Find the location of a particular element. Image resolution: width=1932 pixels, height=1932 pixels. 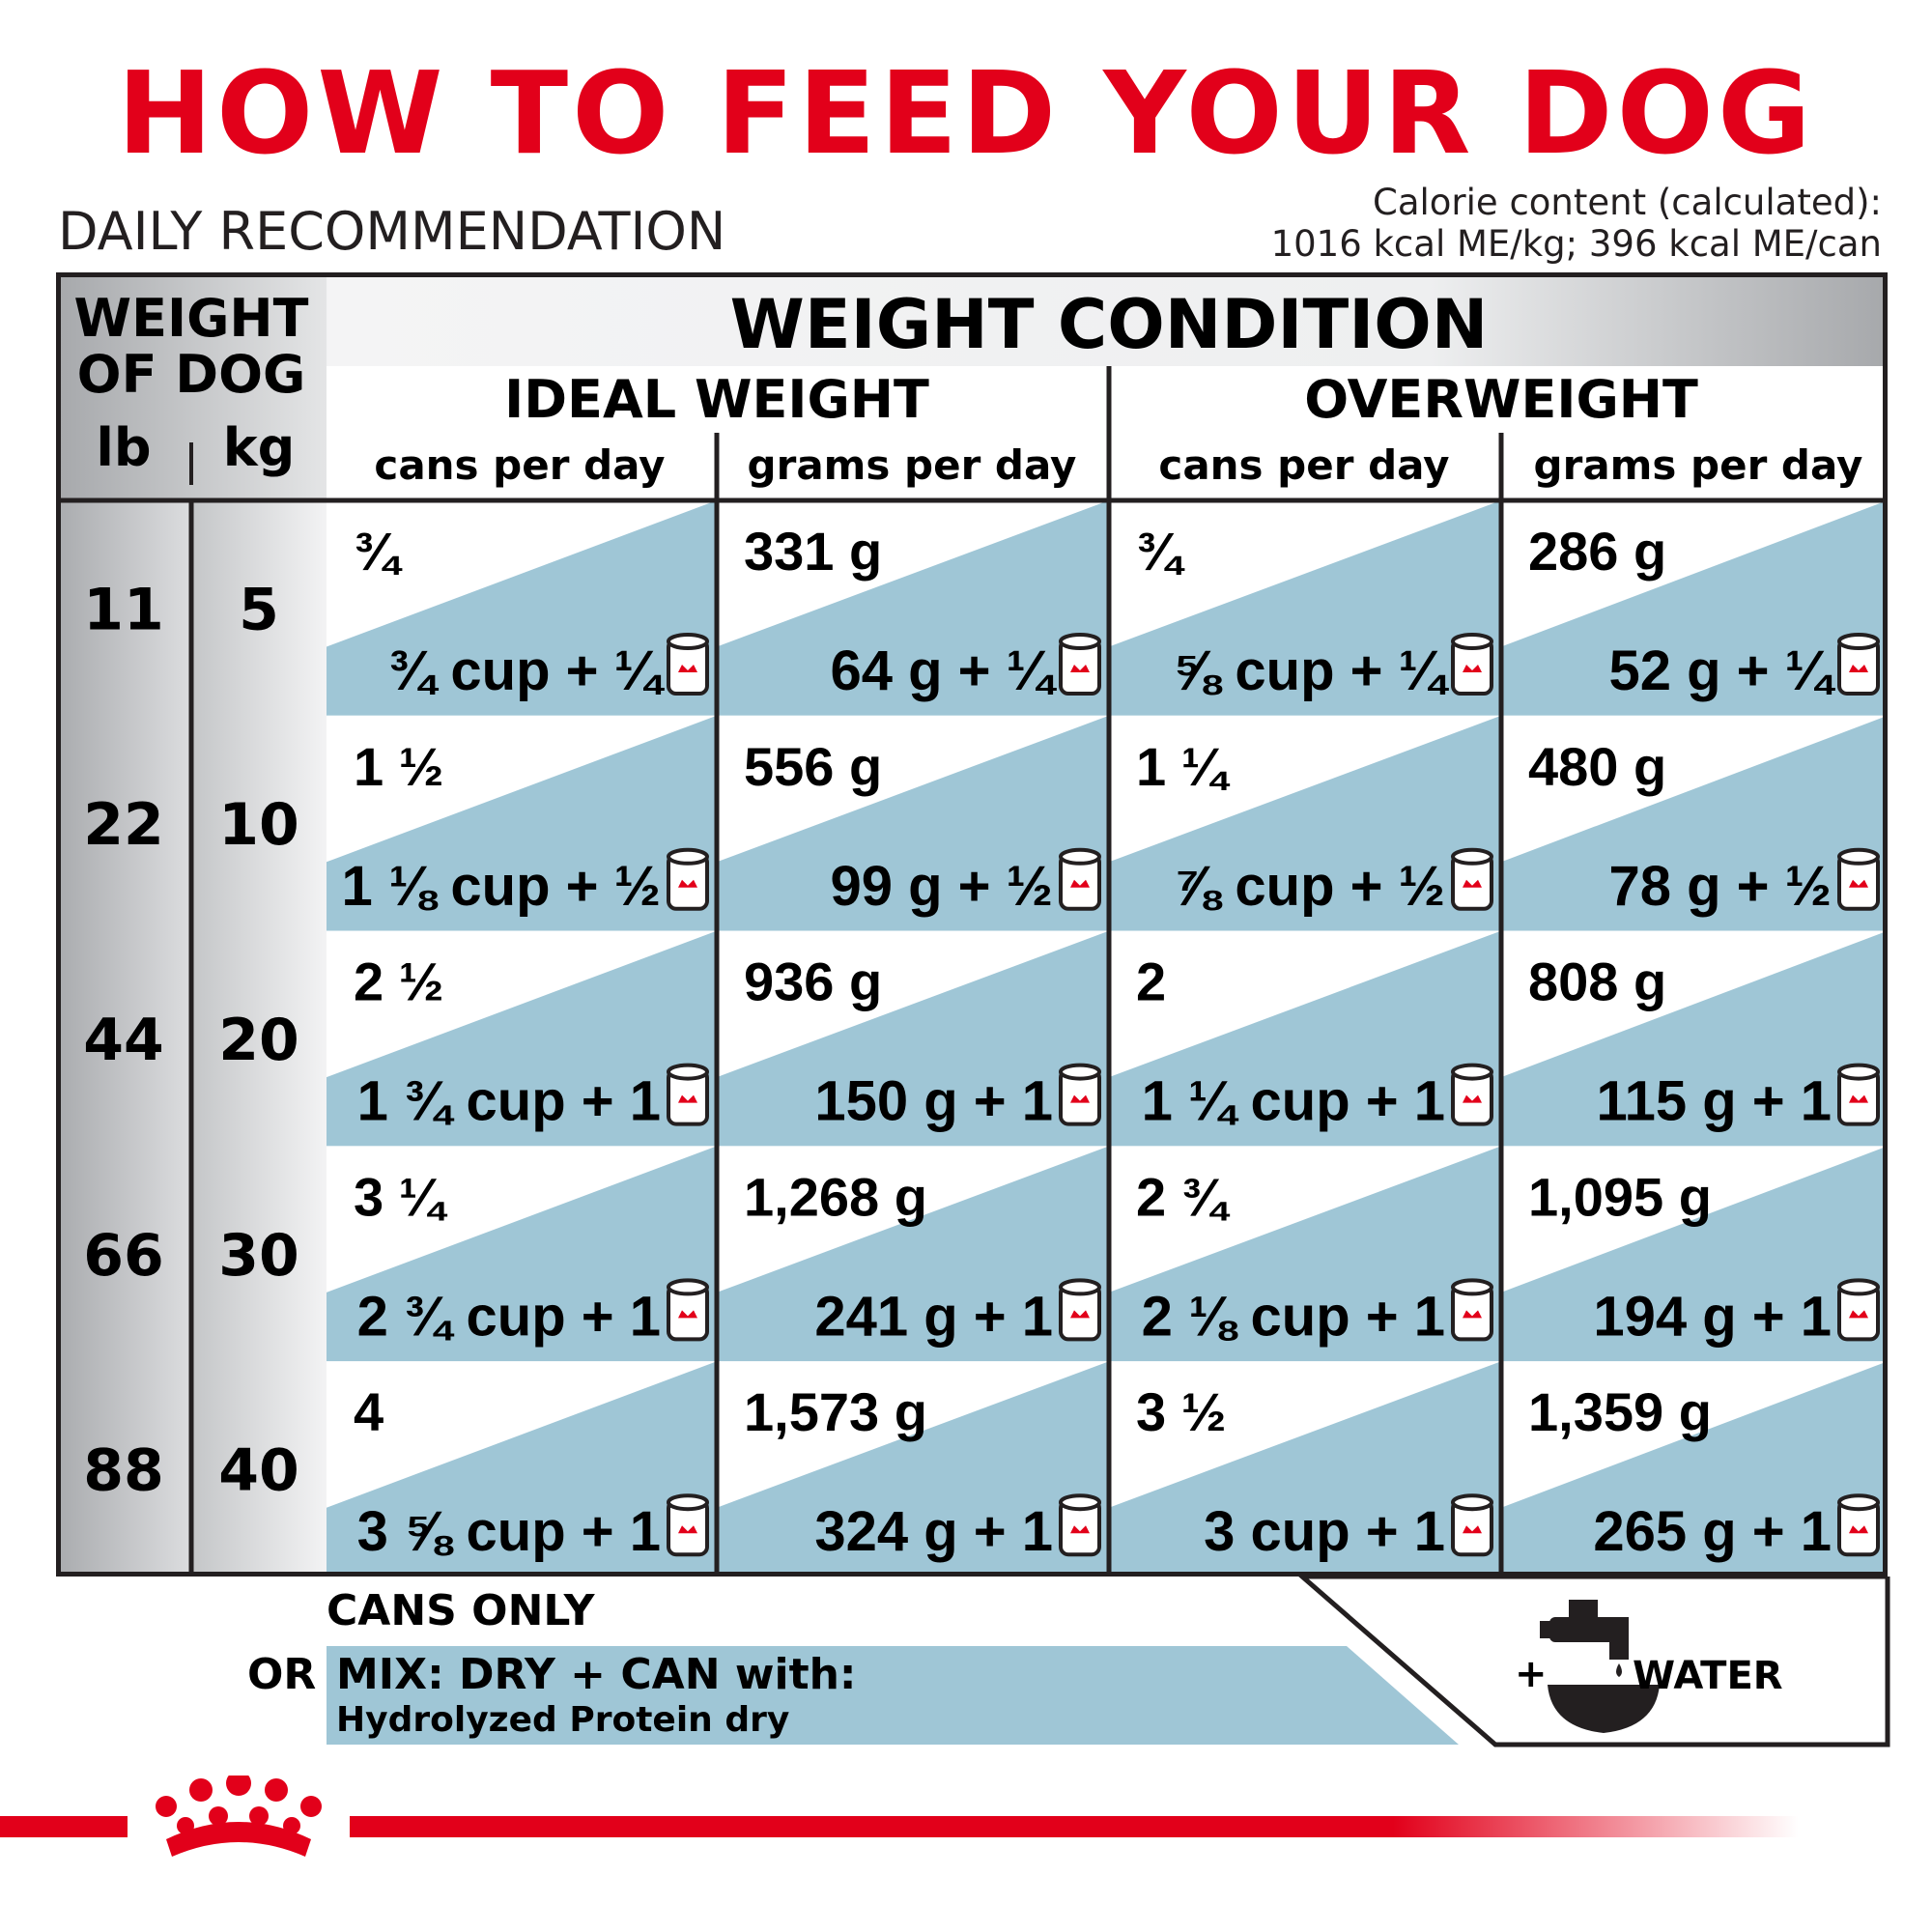

cell-top-value: 808 g is located at coordinates (1597, 982).